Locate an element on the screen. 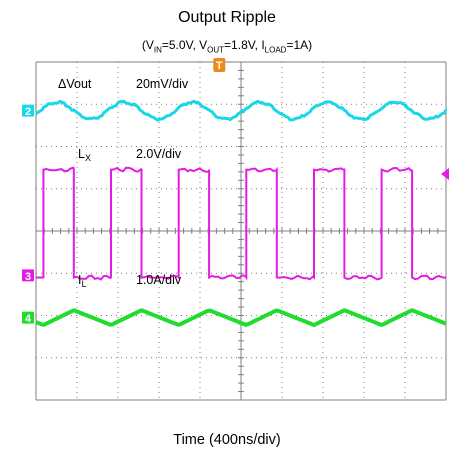 This screenshot has height=454, width=454. channel-marker-label: 2 is located at coordinates (28, 112).